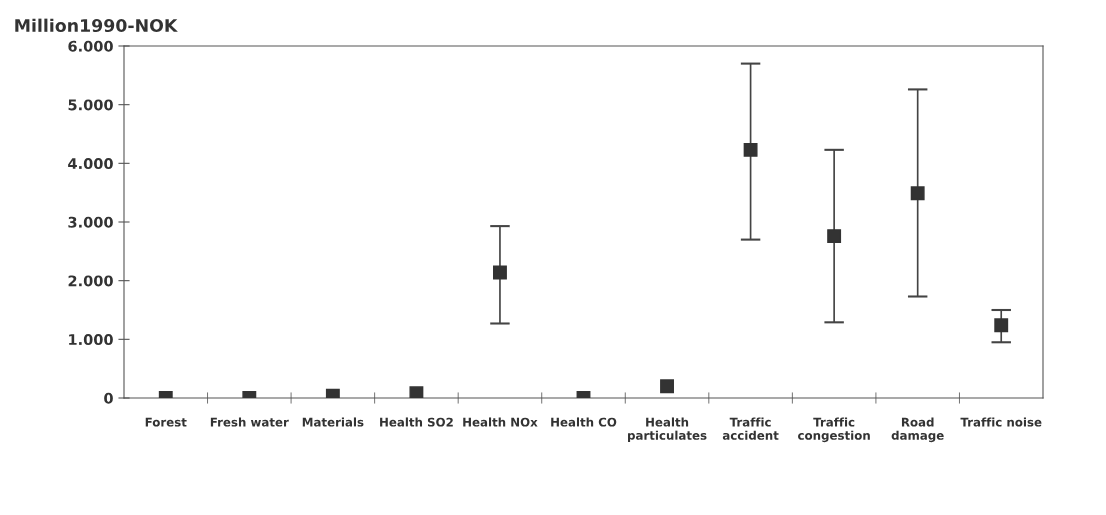  Describe the element at coordinates (249, 422) in the screenshot. I see `x-tick-label: Fresh water` at that location.